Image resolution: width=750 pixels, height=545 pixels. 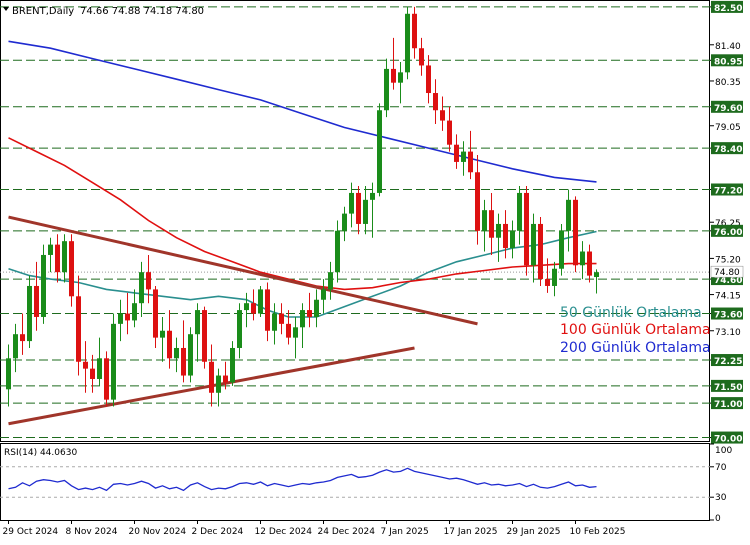 What do you see at coordinates (405, 532) in the screenshot?
I see `time-tick-label: 7 Jan 2025` at bounding box center [405, 532].